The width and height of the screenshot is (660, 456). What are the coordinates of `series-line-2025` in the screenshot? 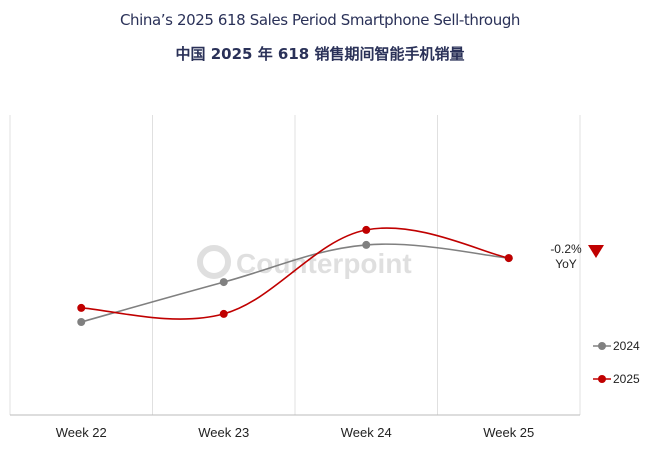 It's located at (295, 273).